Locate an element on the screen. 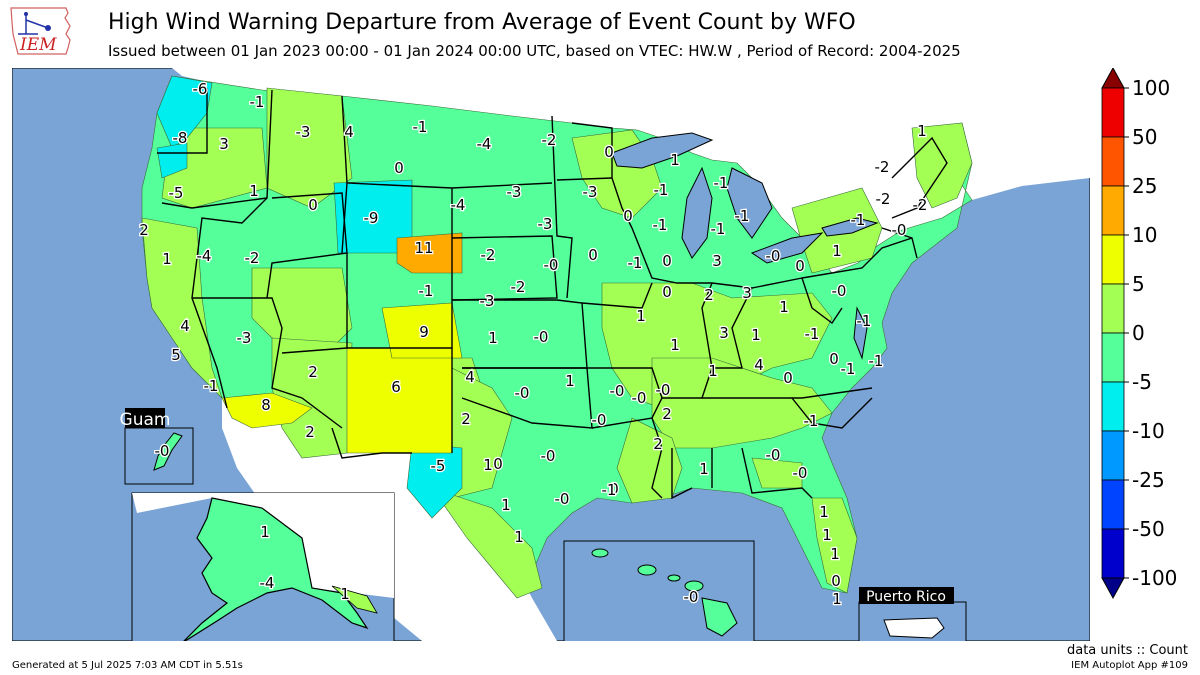 Image resolution: width=1200 pixels, height=675 pixels. wfo-value-label: 6 is located at coordinates (396, 387).